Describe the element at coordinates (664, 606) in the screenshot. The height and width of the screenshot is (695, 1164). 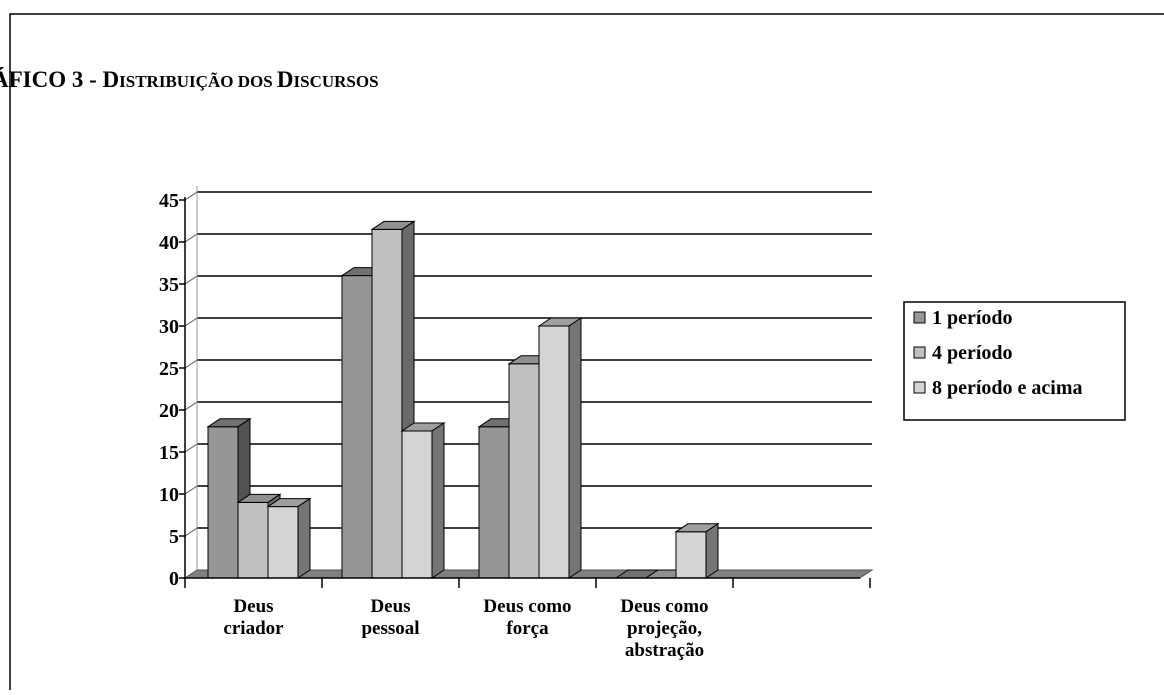
I see `x-tick-label-3-line-0: Deus como` at that location.